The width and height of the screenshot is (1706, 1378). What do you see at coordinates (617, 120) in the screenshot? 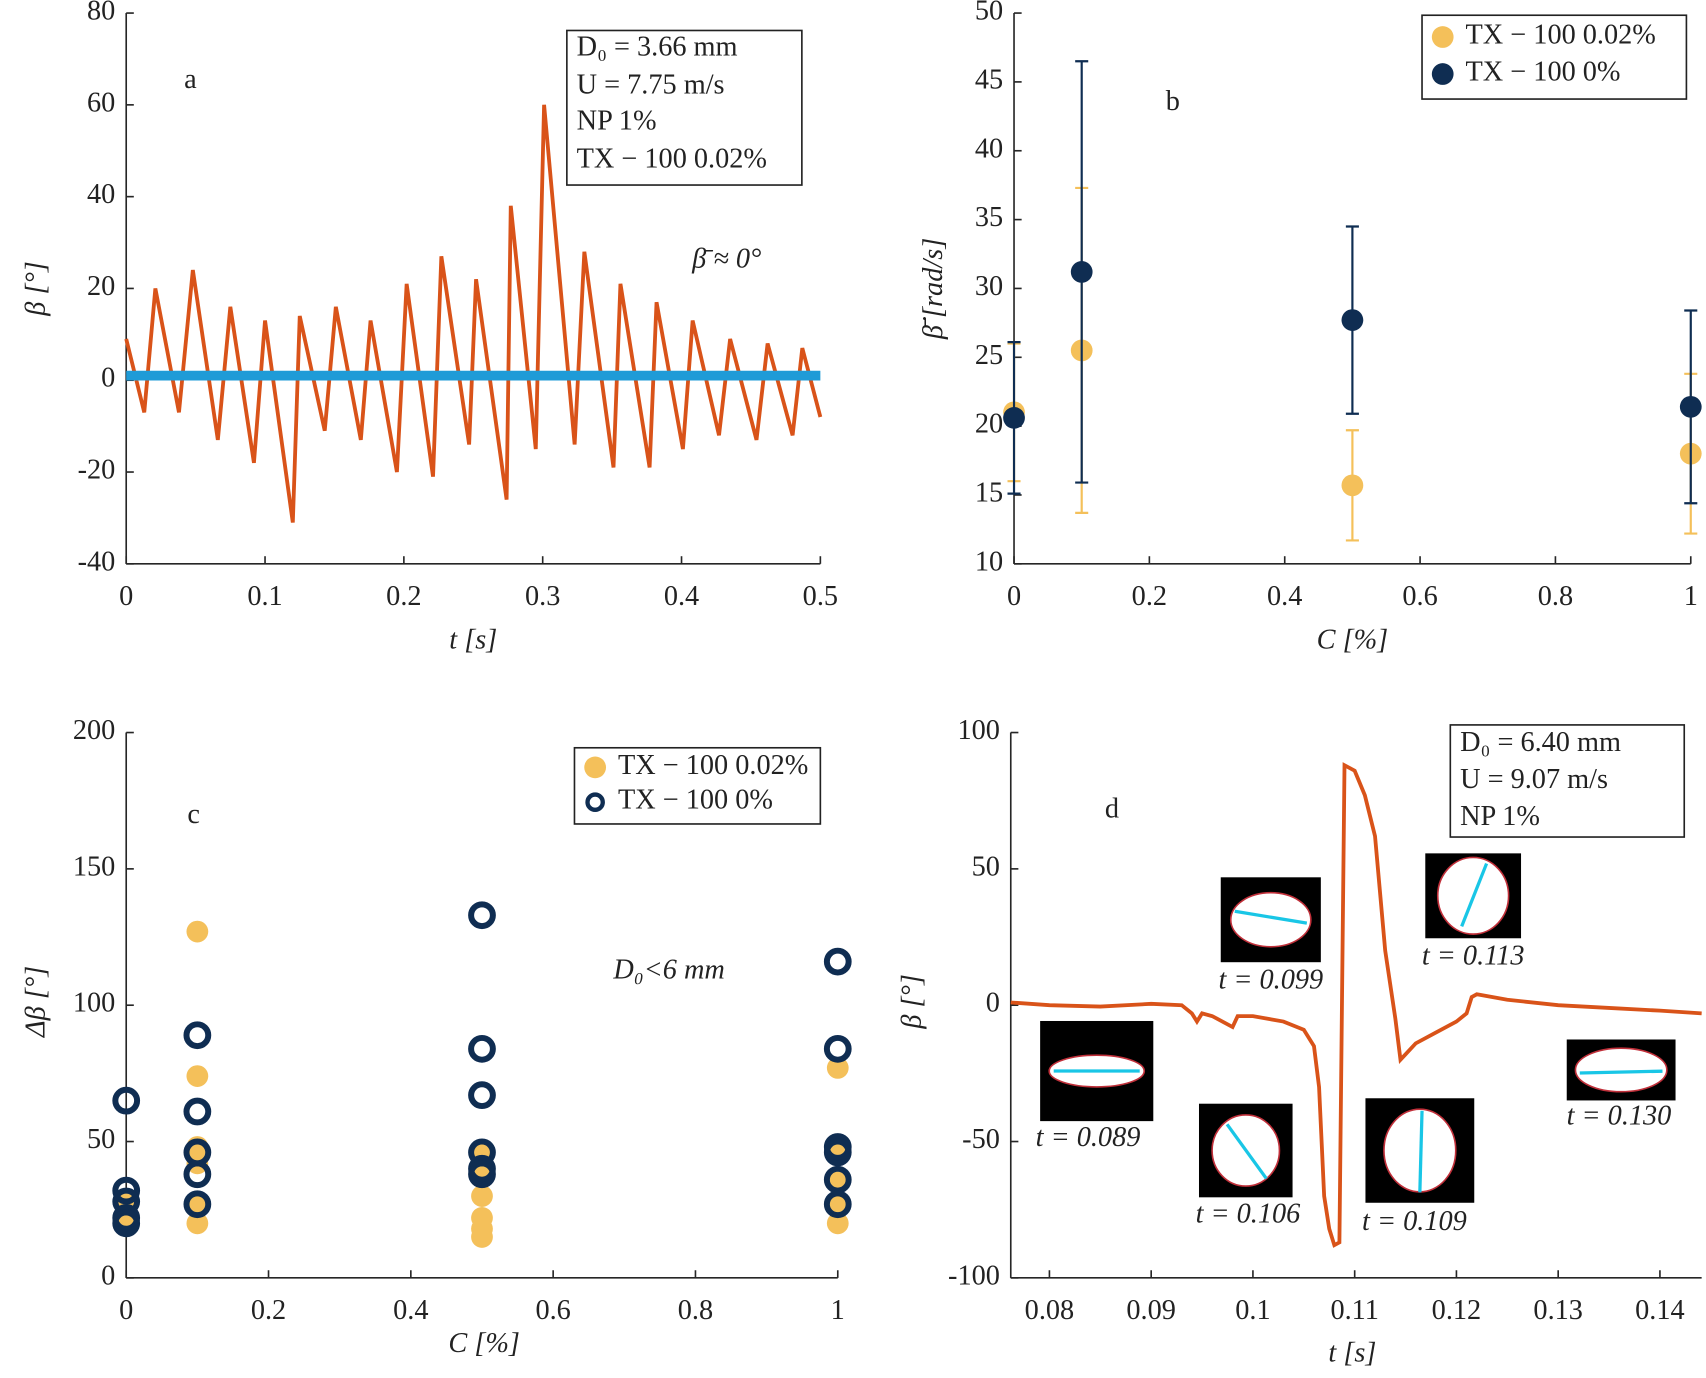
I see `text-box-line: NP 1%` at bounding box center [617, 120].